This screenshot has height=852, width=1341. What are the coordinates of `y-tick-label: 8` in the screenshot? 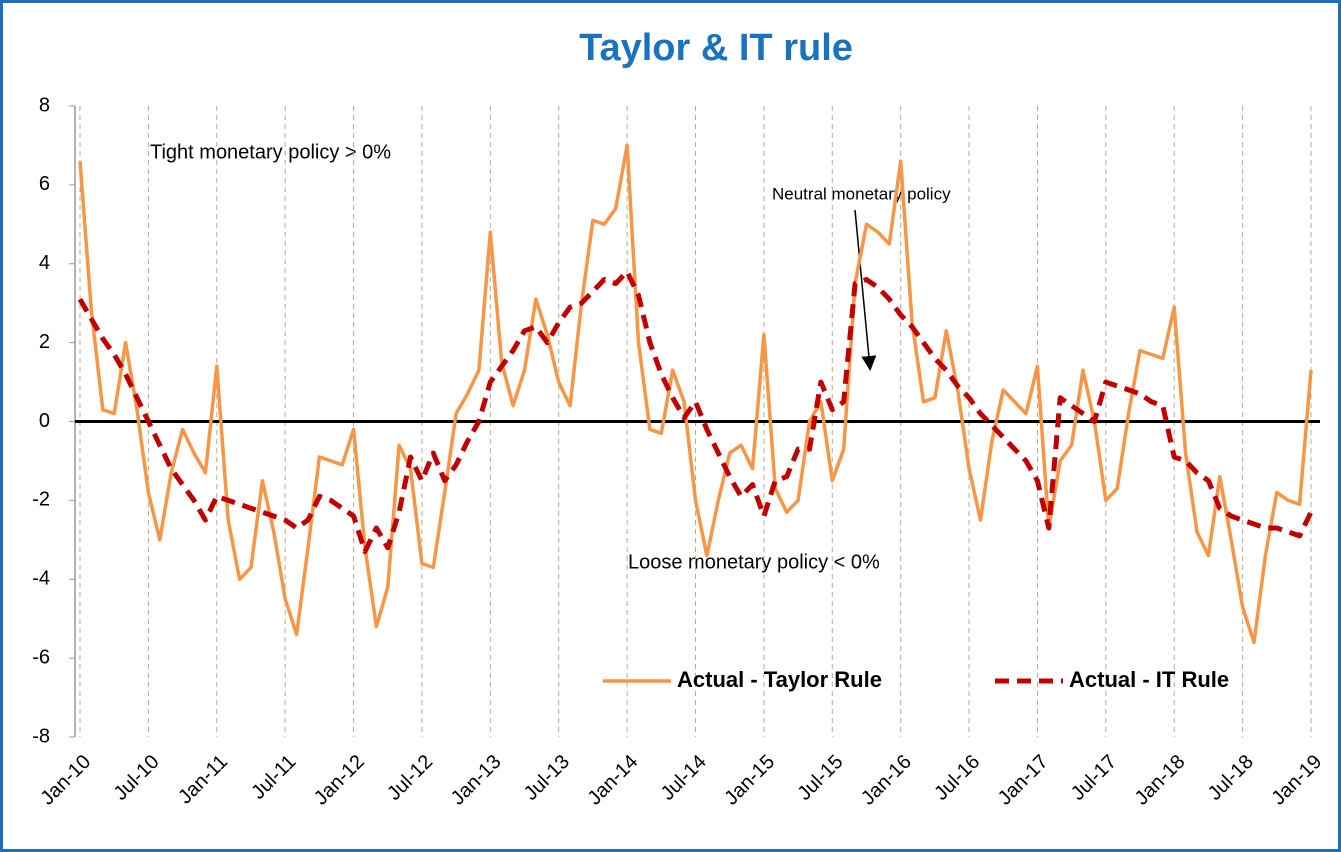 It's located at (44, 105).